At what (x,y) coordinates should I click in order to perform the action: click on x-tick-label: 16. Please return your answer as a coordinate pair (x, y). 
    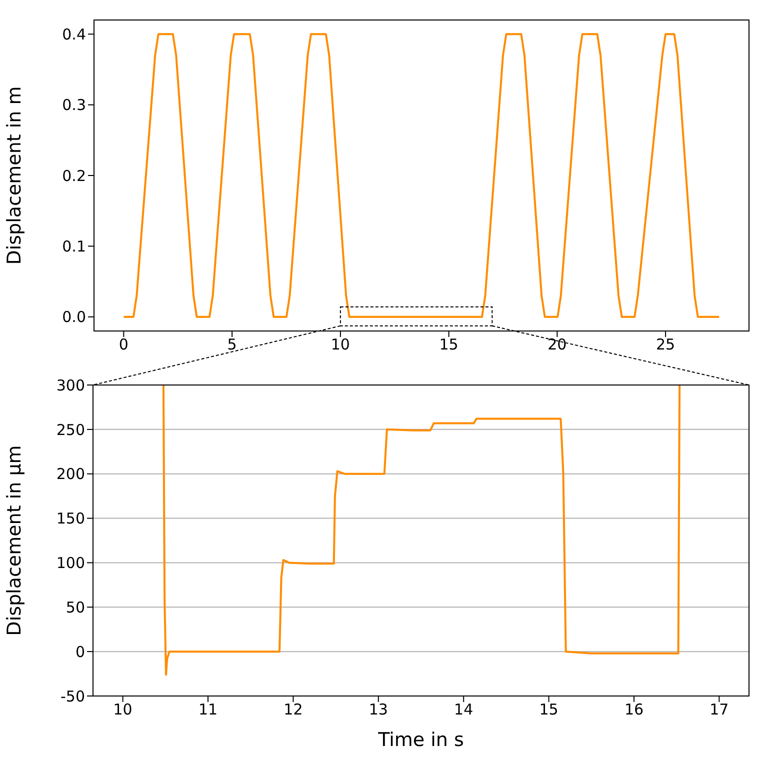
    Looking at the image, I should click on (634, 709).